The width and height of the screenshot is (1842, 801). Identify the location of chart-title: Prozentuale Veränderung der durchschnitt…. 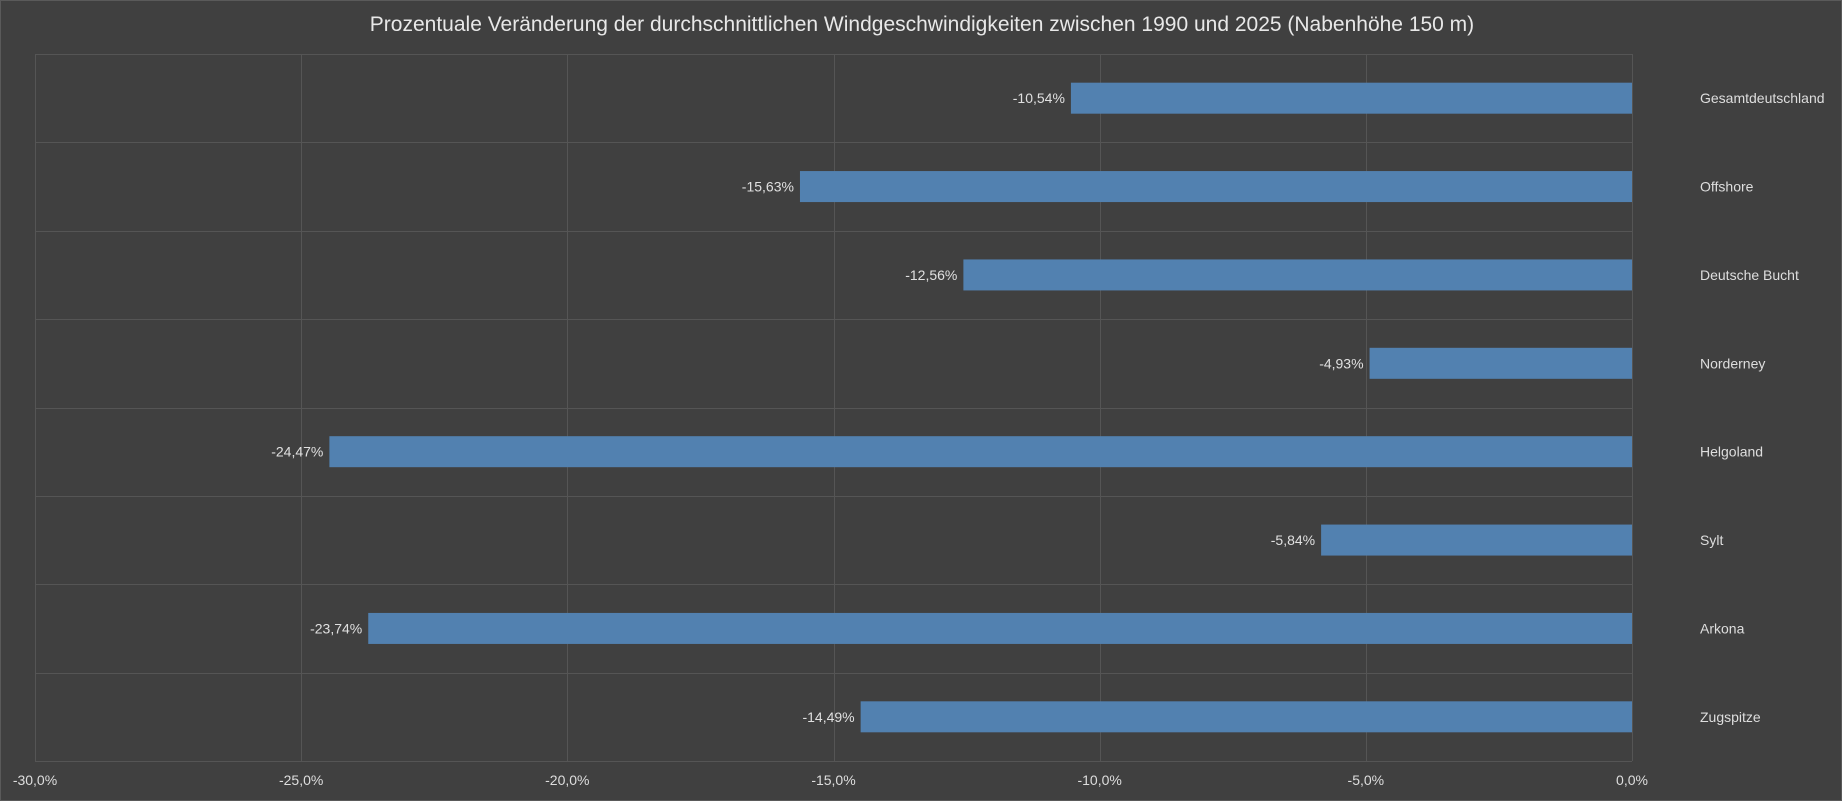
(922, 24).